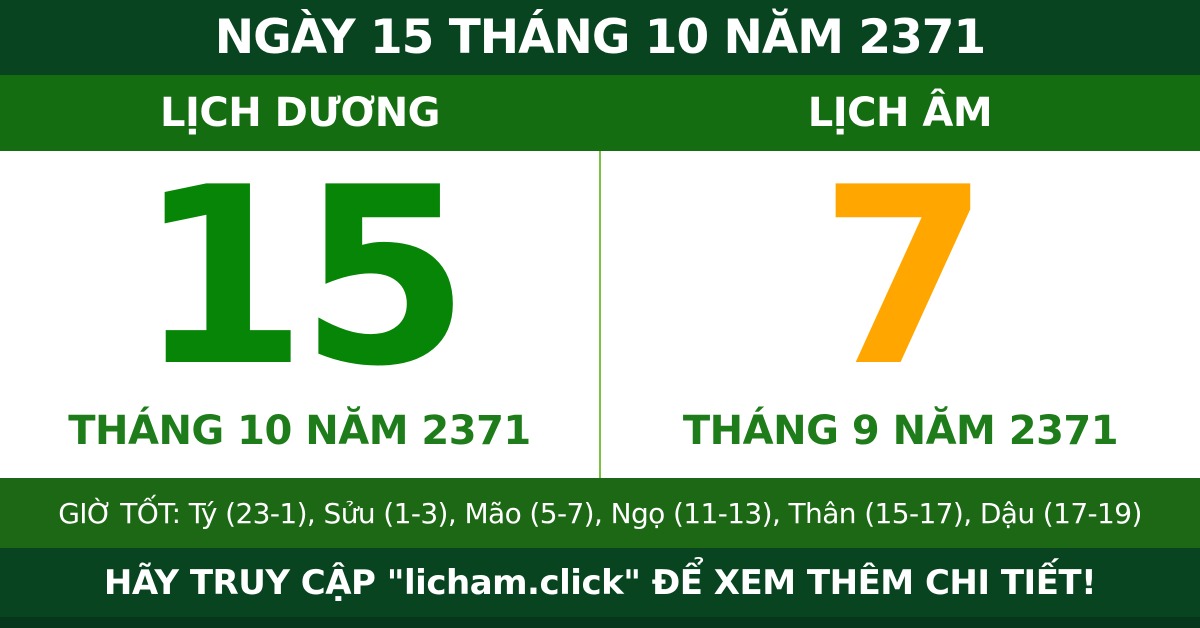 This screenshot has height=628, width=1200. Describe the element at coordinates (600, 622) in the screenshot. I see `footer-bottom-strip` at that location.